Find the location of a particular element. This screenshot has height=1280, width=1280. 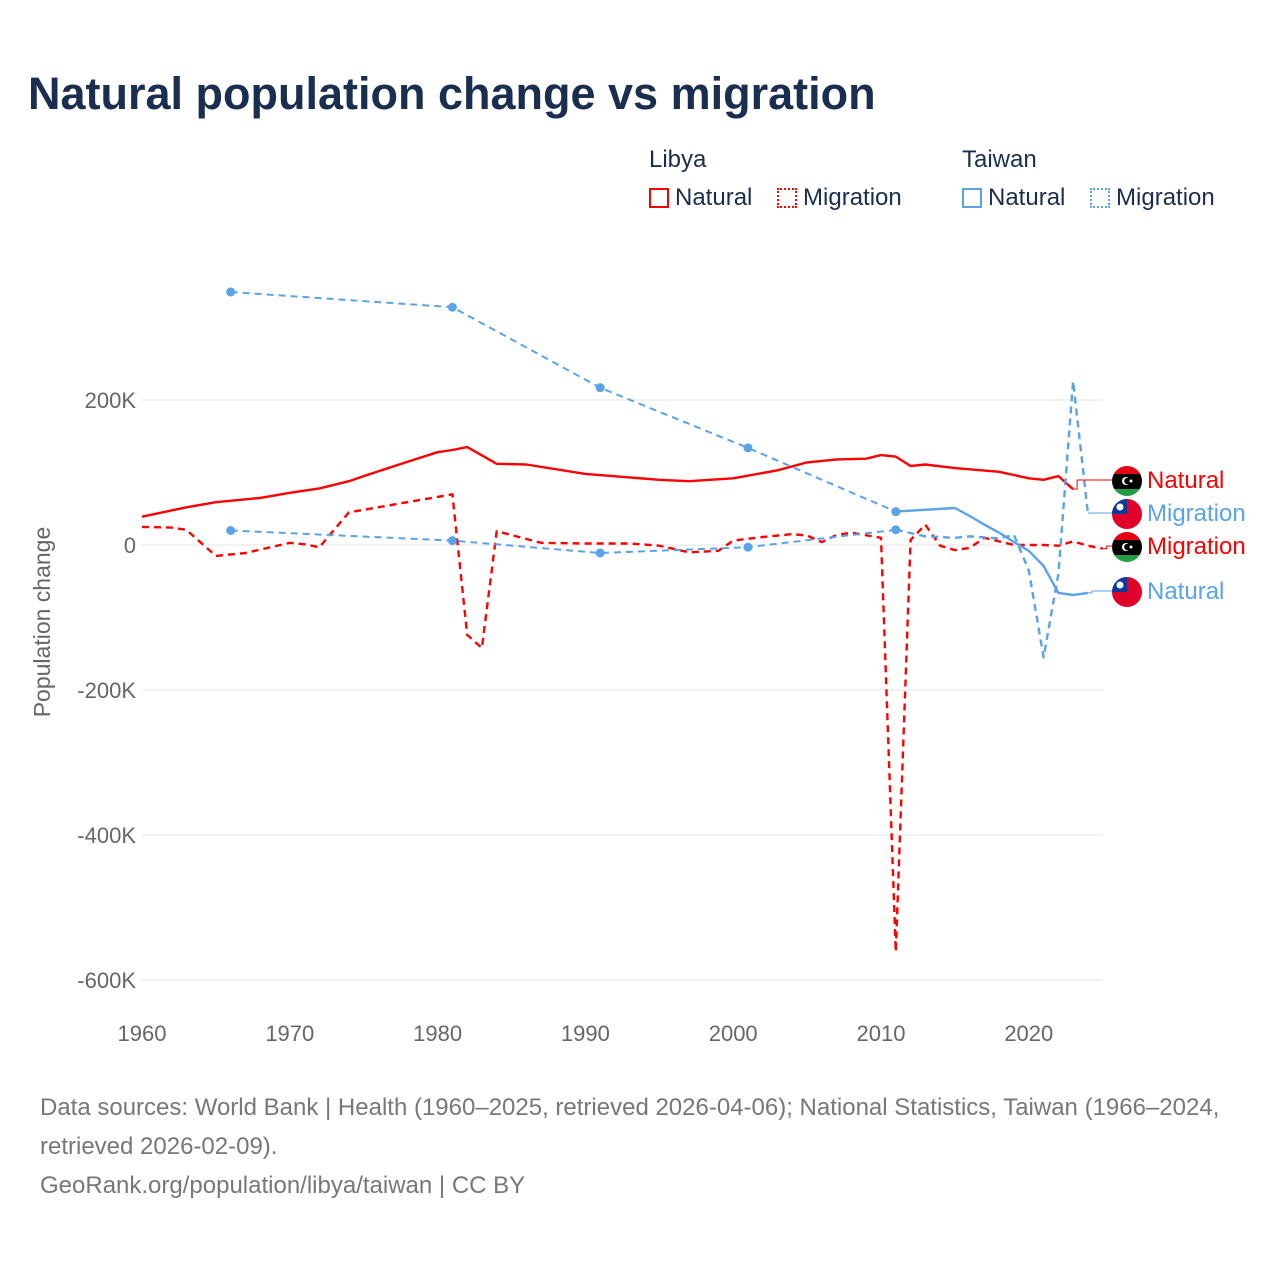

y-tick-label: 0 is located at coordinates (130, 545).